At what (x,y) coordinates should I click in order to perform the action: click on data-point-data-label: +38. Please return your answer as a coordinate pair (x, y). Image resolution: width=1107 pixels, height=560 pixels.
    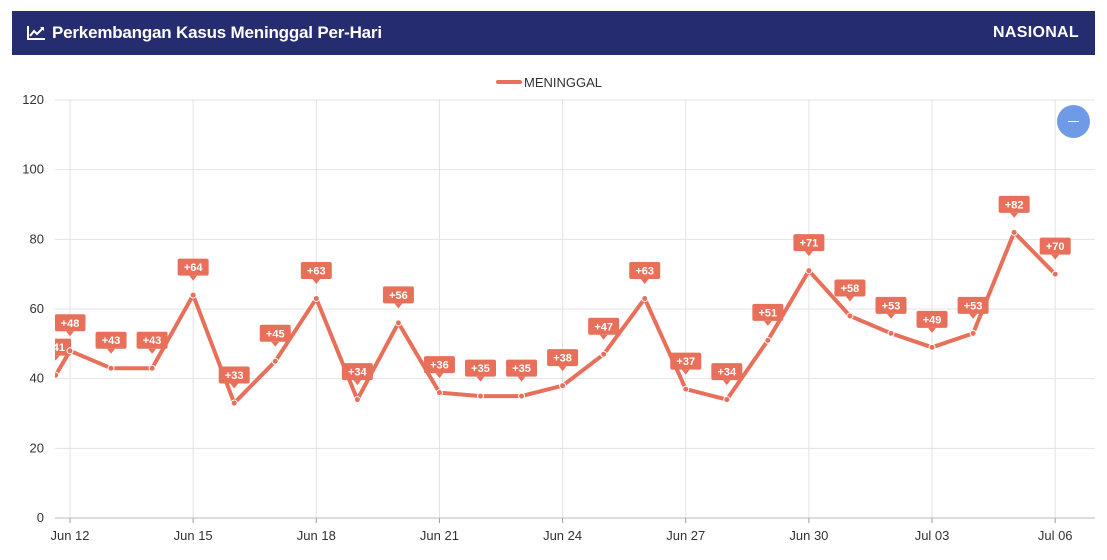
    Looking at the image, I should click on (562, 359).